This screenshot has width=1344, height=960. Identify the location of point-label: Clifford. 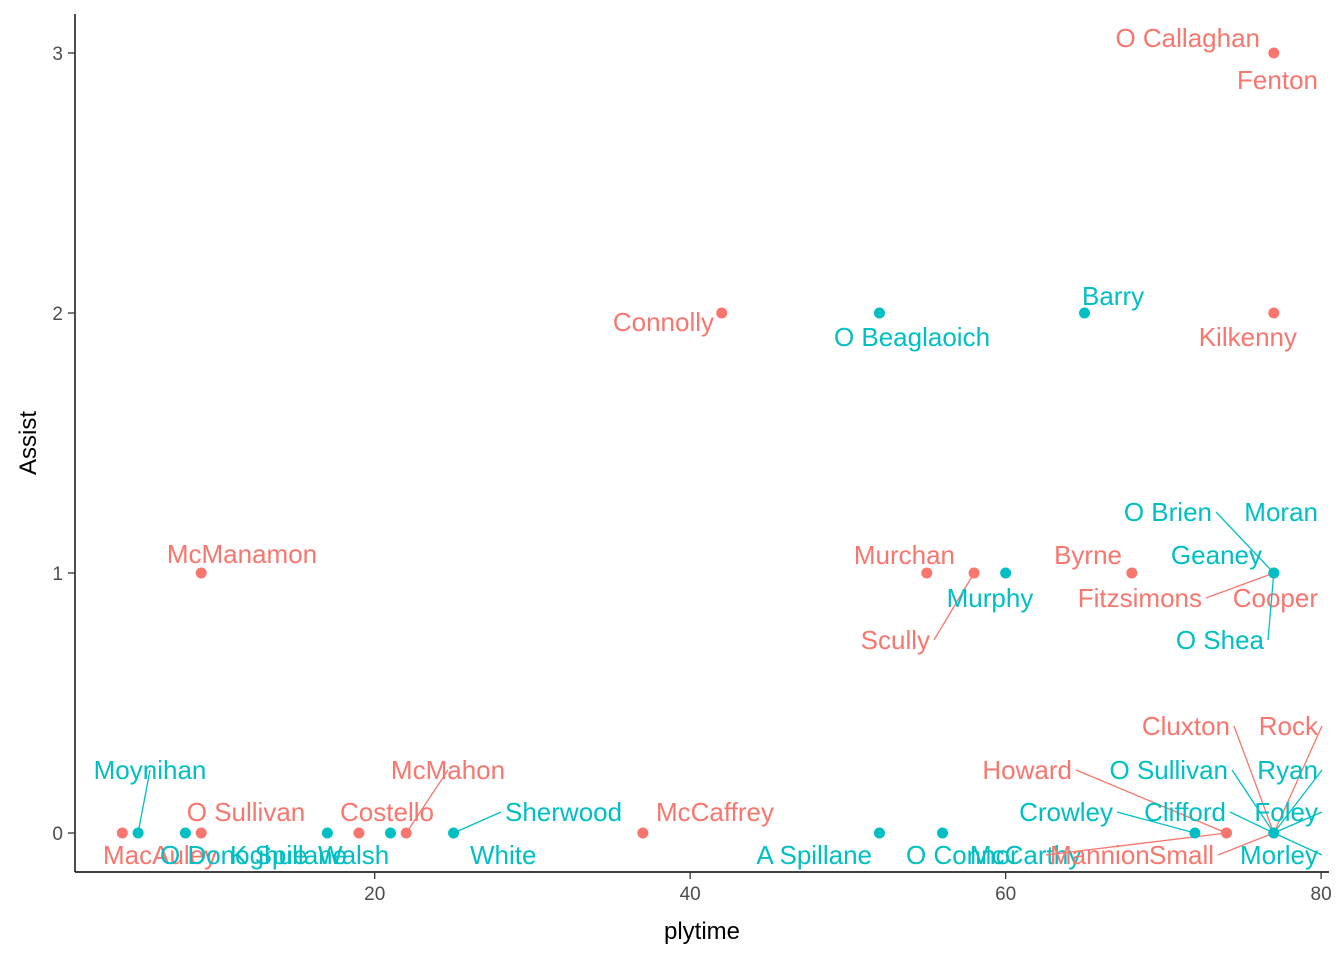
(1185, 812).